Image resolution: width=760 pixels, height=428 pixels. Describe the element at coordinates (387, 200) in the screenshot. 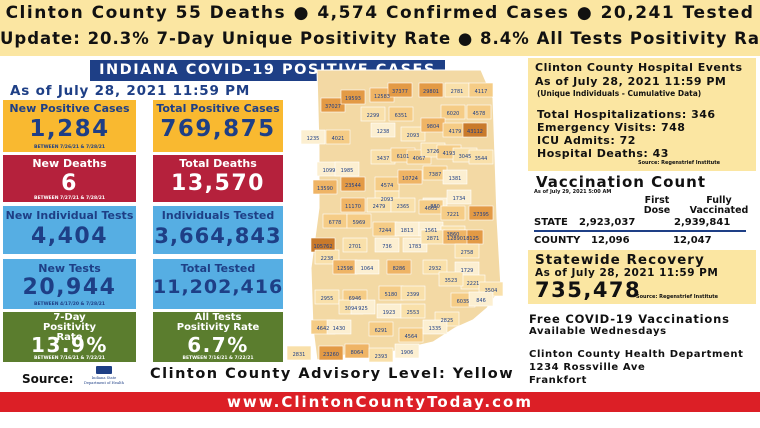

I see `map-county-label: 2093` at that location.